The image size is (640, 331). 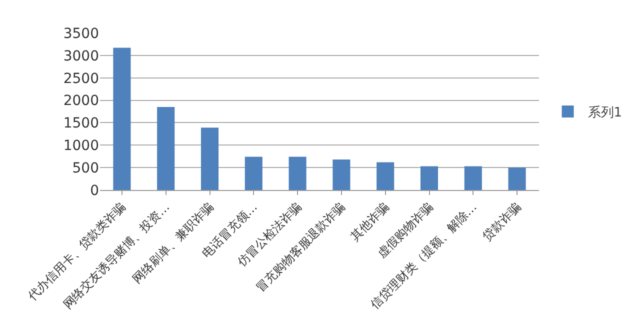 I want to click on y-tick-label: 3500, so click(x=81, y=34).